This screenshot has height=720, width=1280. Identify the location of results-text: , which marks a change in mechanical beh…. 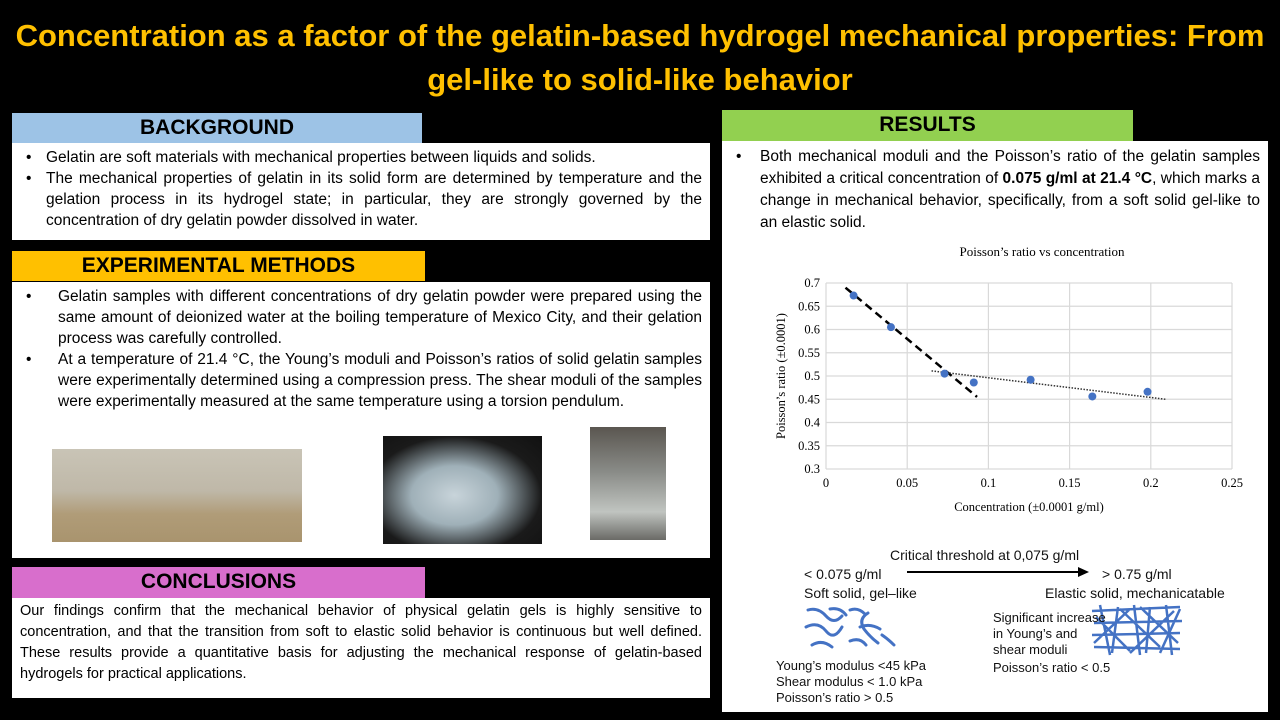
(1010, 200).